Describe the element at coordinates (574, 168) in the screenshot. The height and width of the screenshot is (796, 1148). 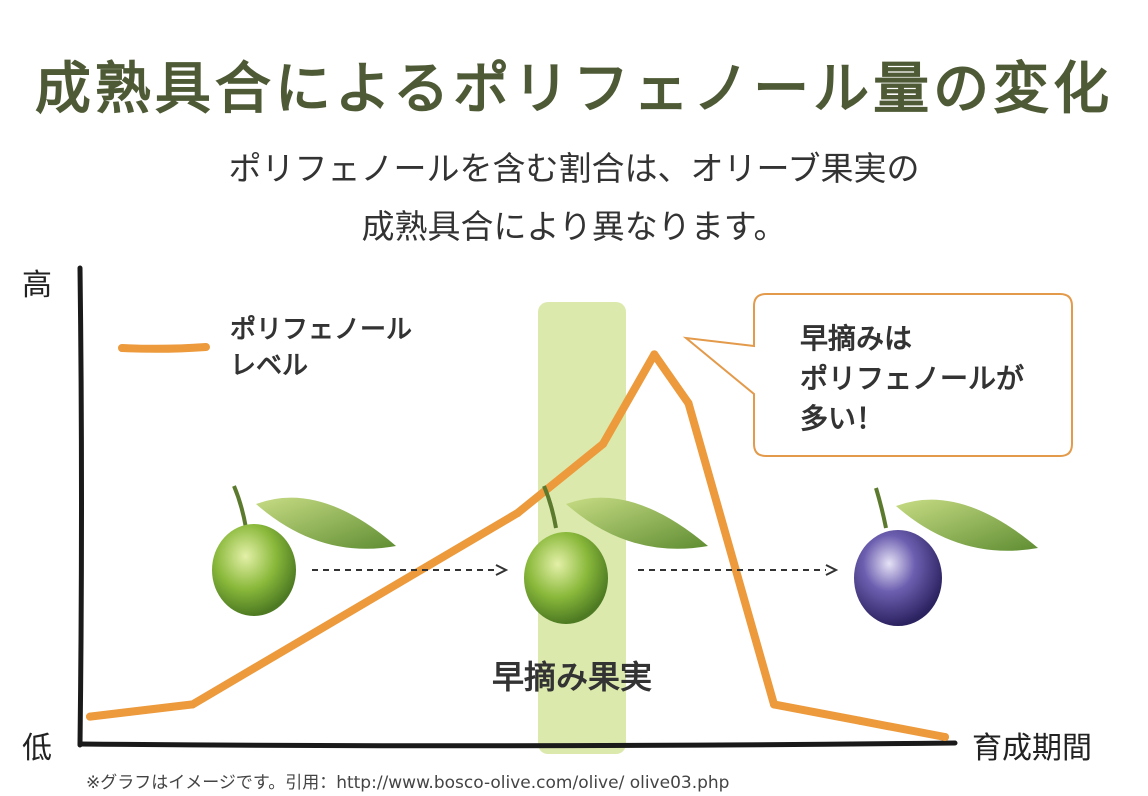
I see `subtitle-line-1: ポリフェノールを含む割合は、オリーブ果実の` at that location.